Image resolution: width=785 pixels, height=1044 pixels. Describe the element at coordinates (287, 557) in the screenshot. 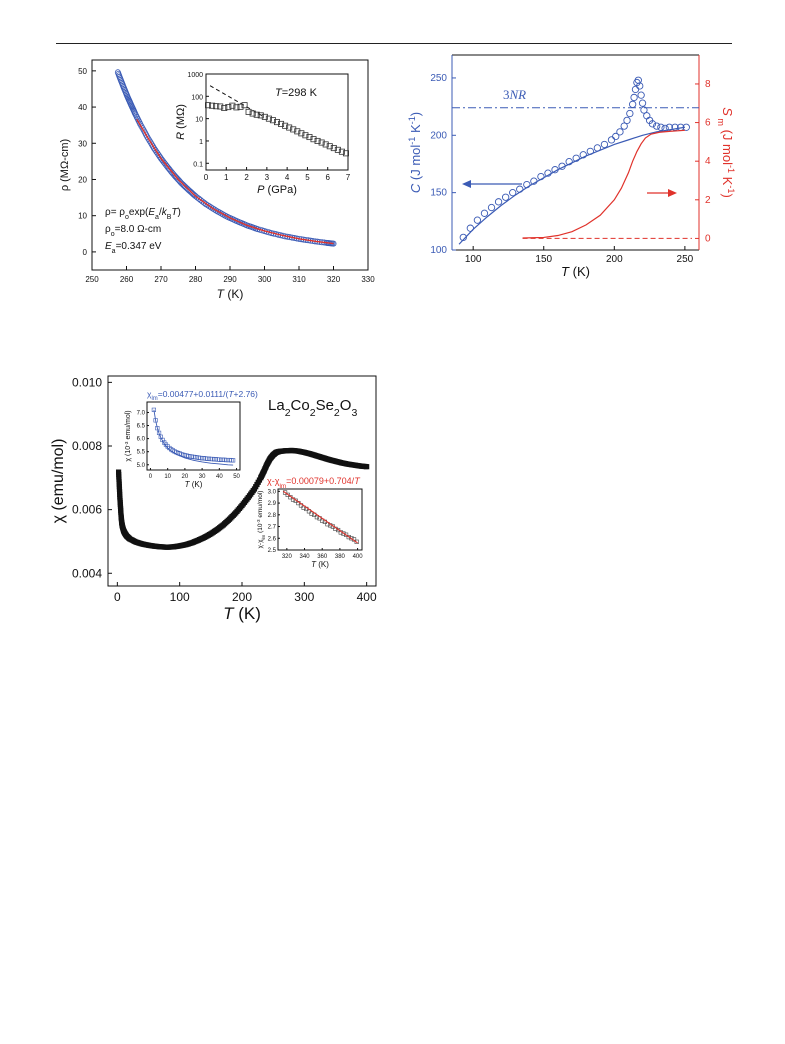

I see `high-inset-x-tick-label: 320` at that location.